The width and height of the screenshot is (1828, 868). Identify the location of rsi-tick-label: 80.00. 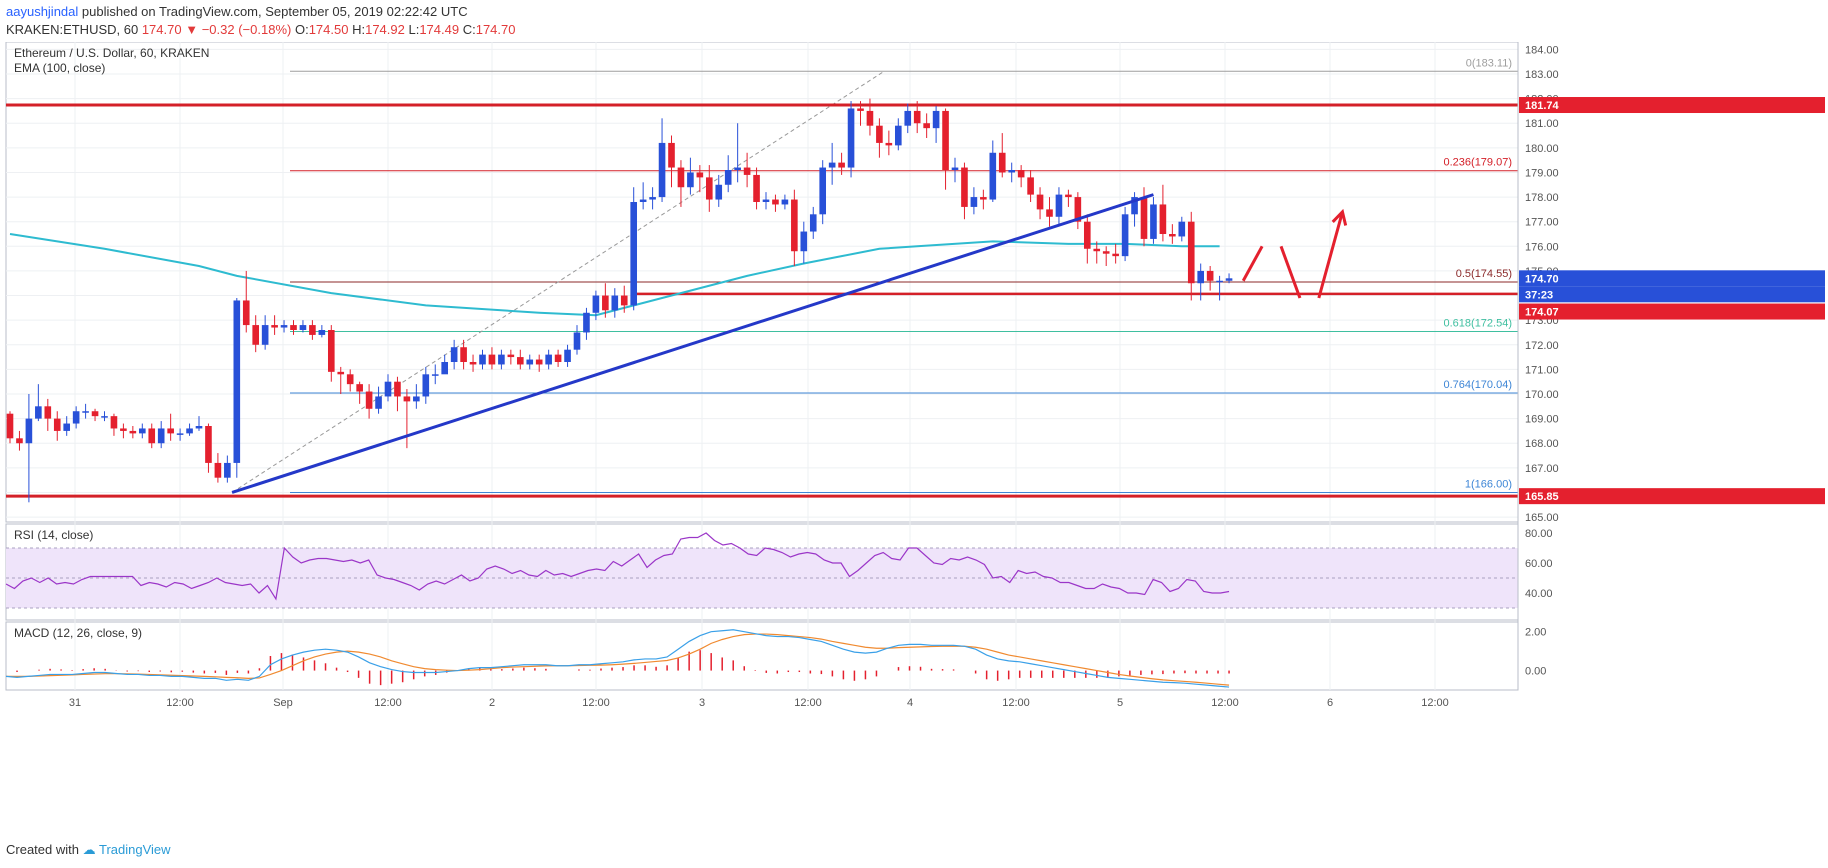
(1539, 534).